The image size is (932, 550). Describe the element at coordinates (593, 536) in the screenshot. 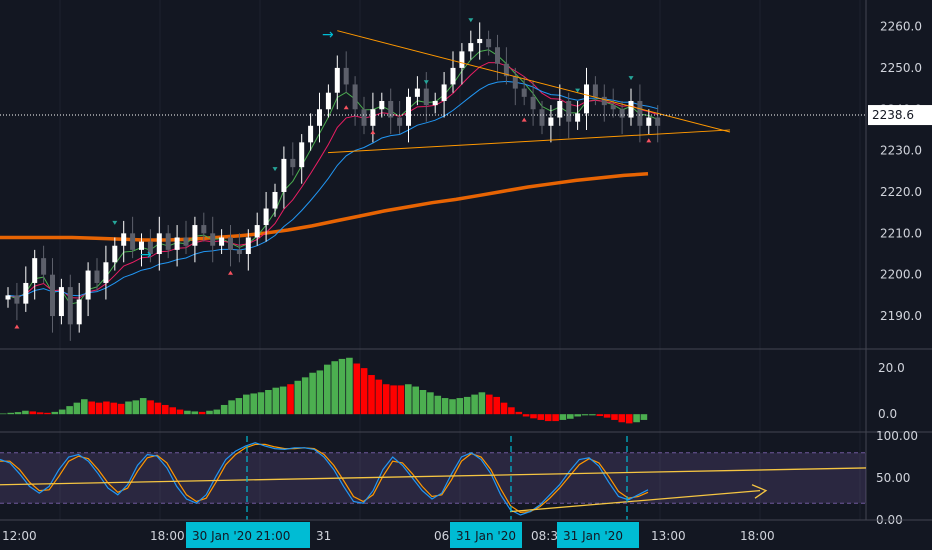

I see `time-highlight-label: 31 Jan '20` at that location.